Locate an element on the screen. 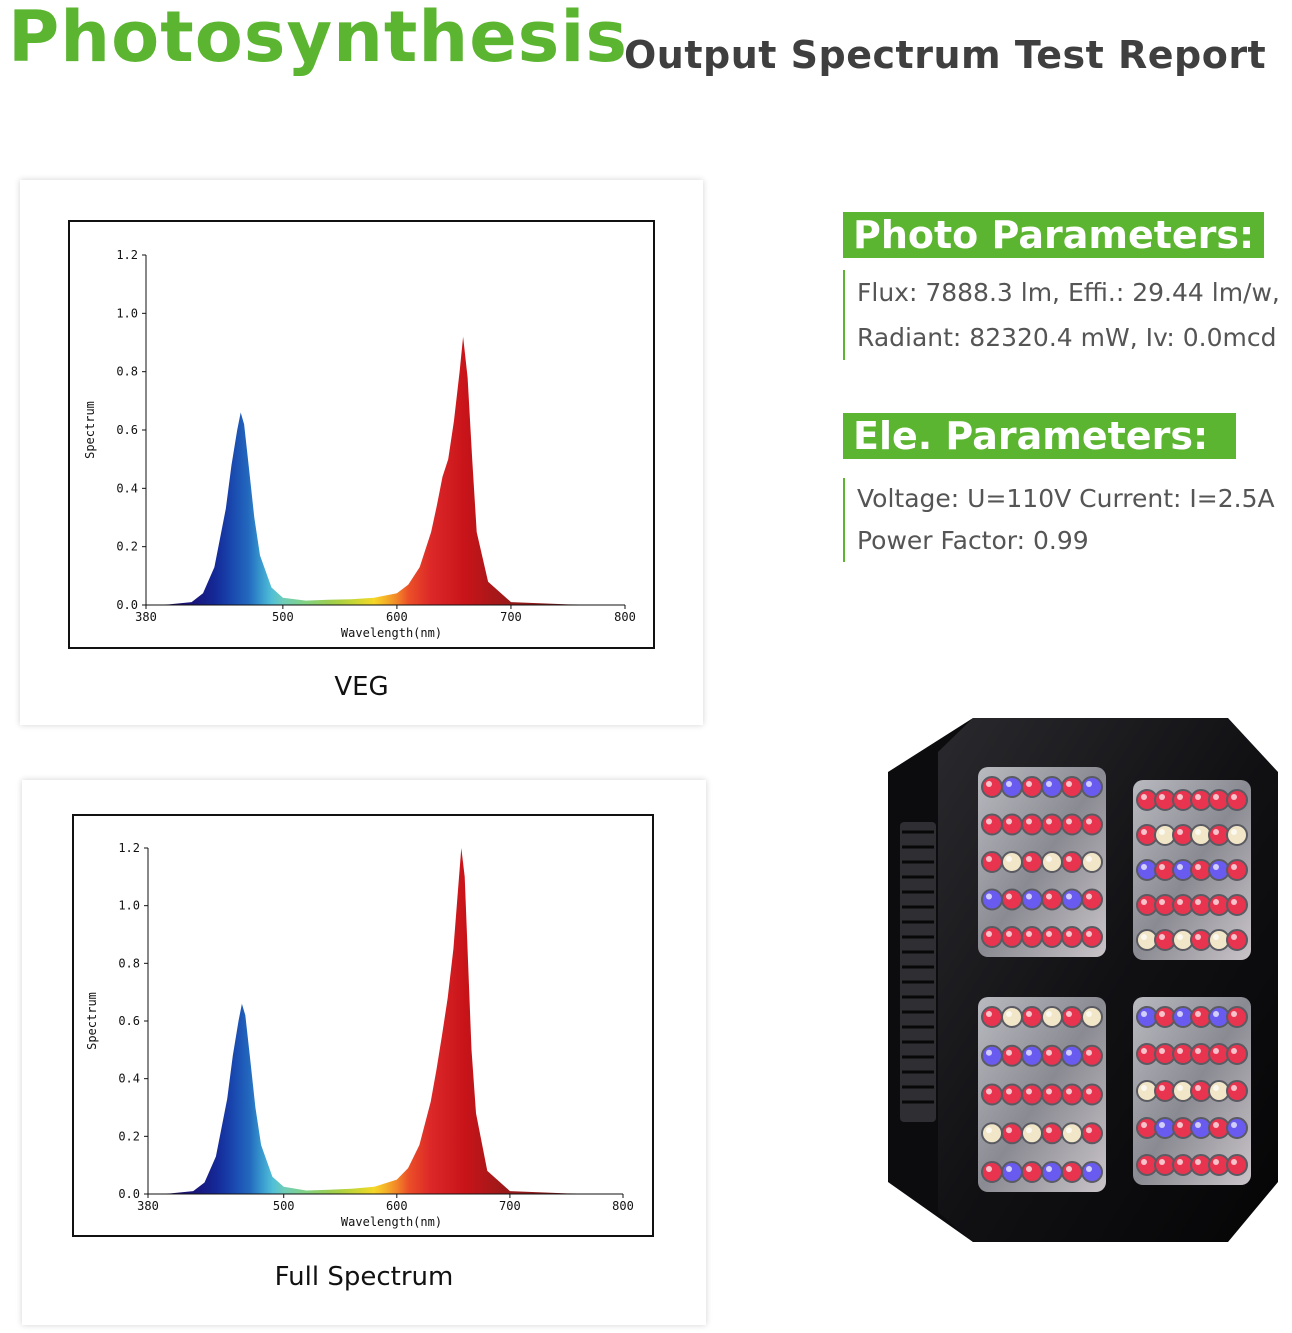 The image size is (1292, 1333). ele-parameters-line-2: Power Factor: 0.99 is located at coordinates (973, 540).